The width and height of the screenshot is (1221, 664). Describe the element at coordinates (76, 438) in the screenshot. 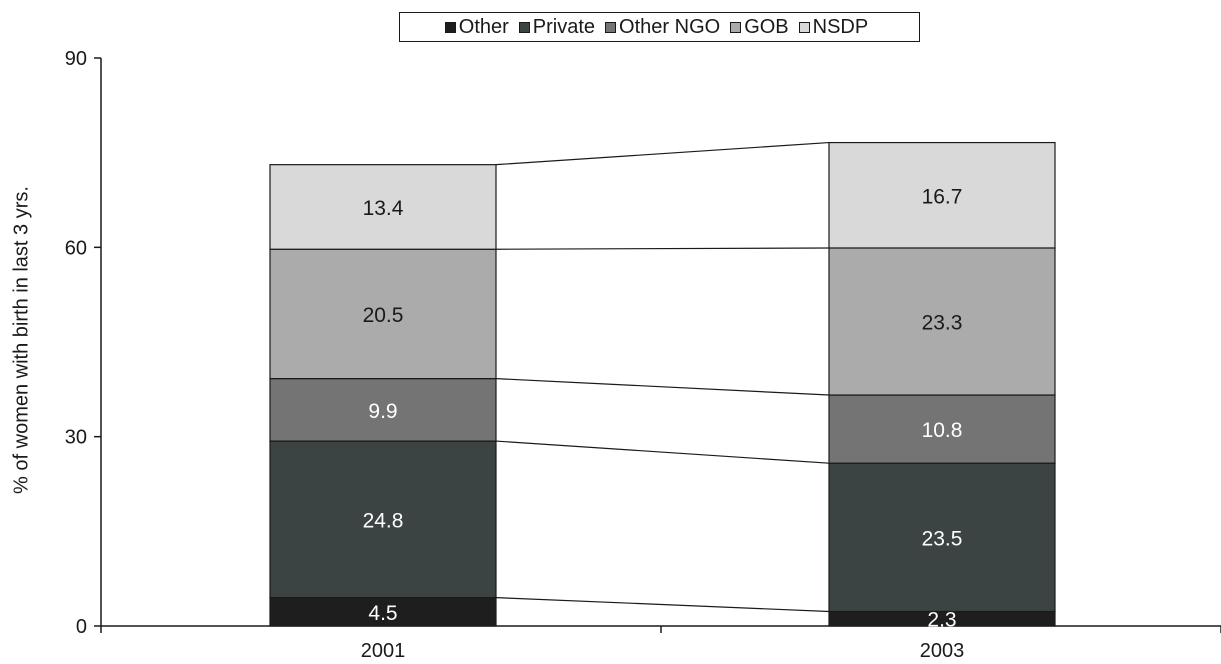

I see `y-tick-label: 30` at that location.